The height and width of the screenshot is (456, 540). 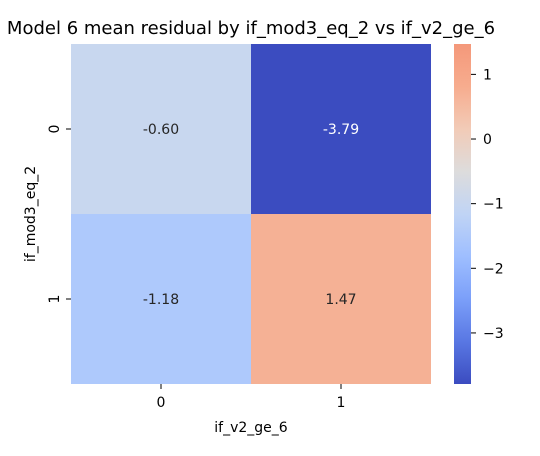 What do you see at coordinates (161, 403) in the screenshot?
I see `x-tick-label: 0` at bounding box center [161, 403].